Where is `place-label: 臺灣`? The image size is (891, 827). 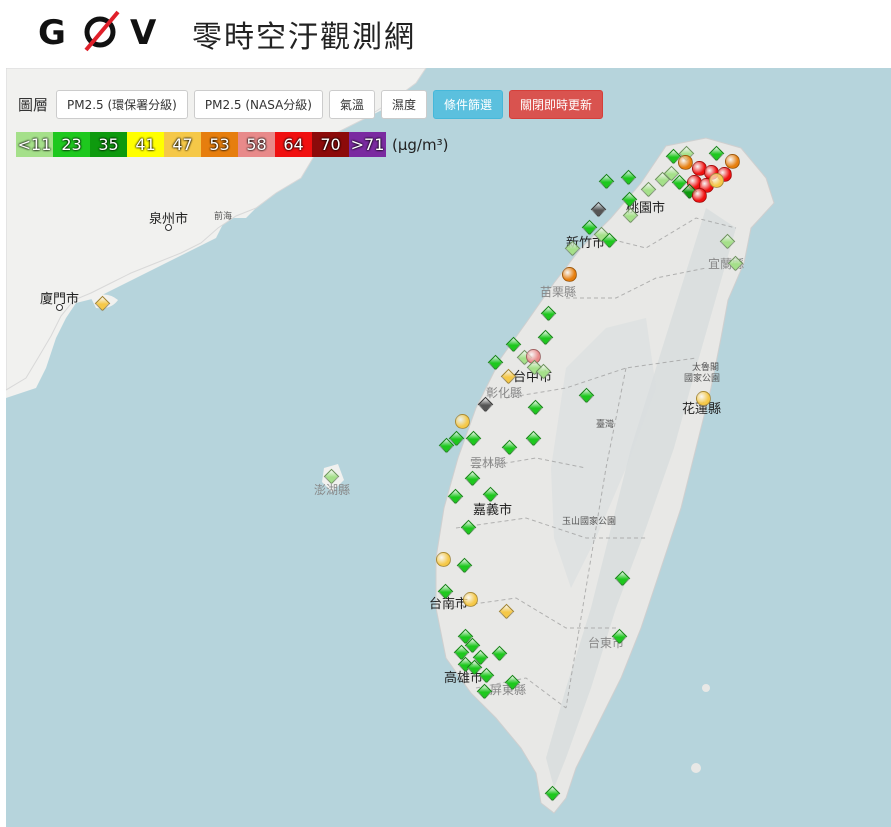
place-label: 臺灣 is located at coordinates (605, 425).